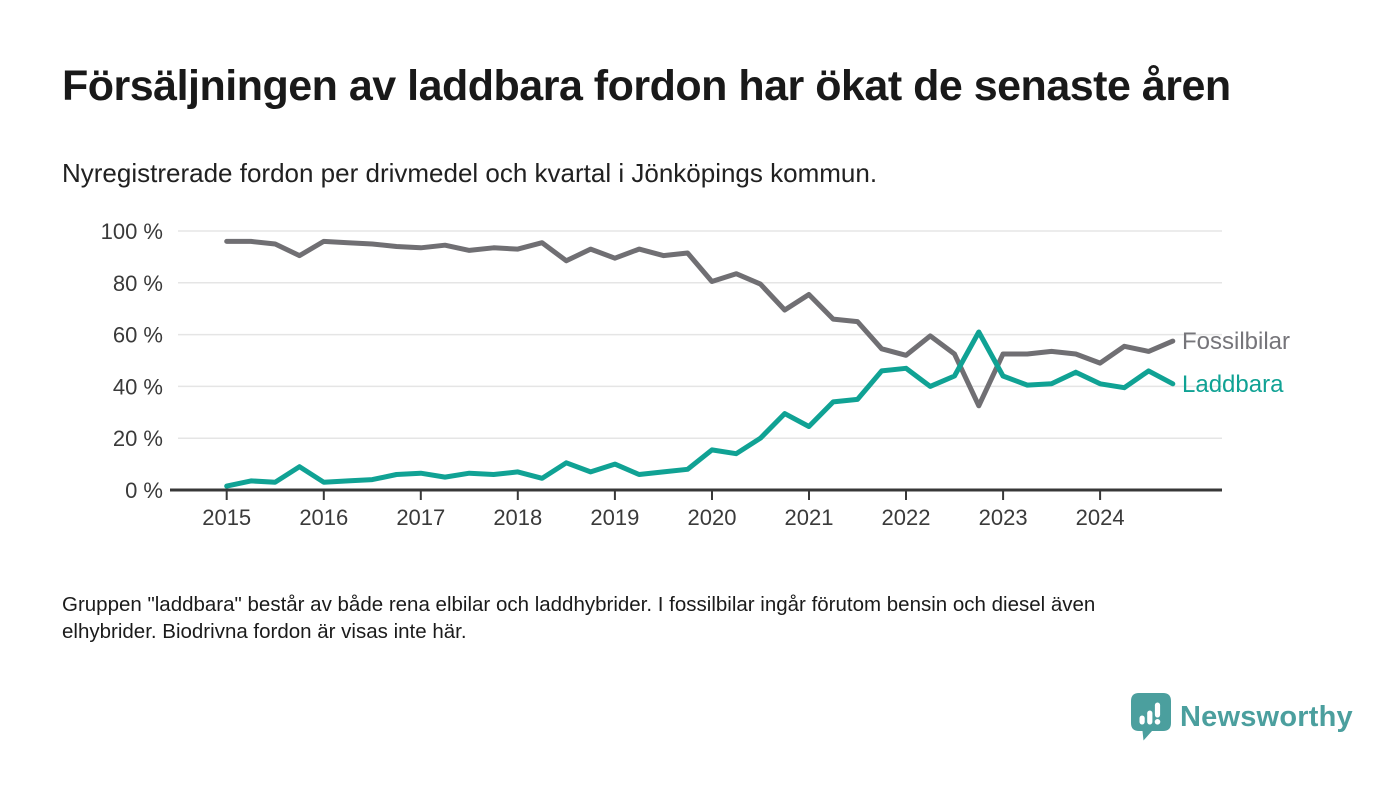 This screenshot has height=793, width=1400. What do you see at coordinates (1157, 710) in the screenshot?
I see `exclamation-bar` at bounding box center [1157, 710].